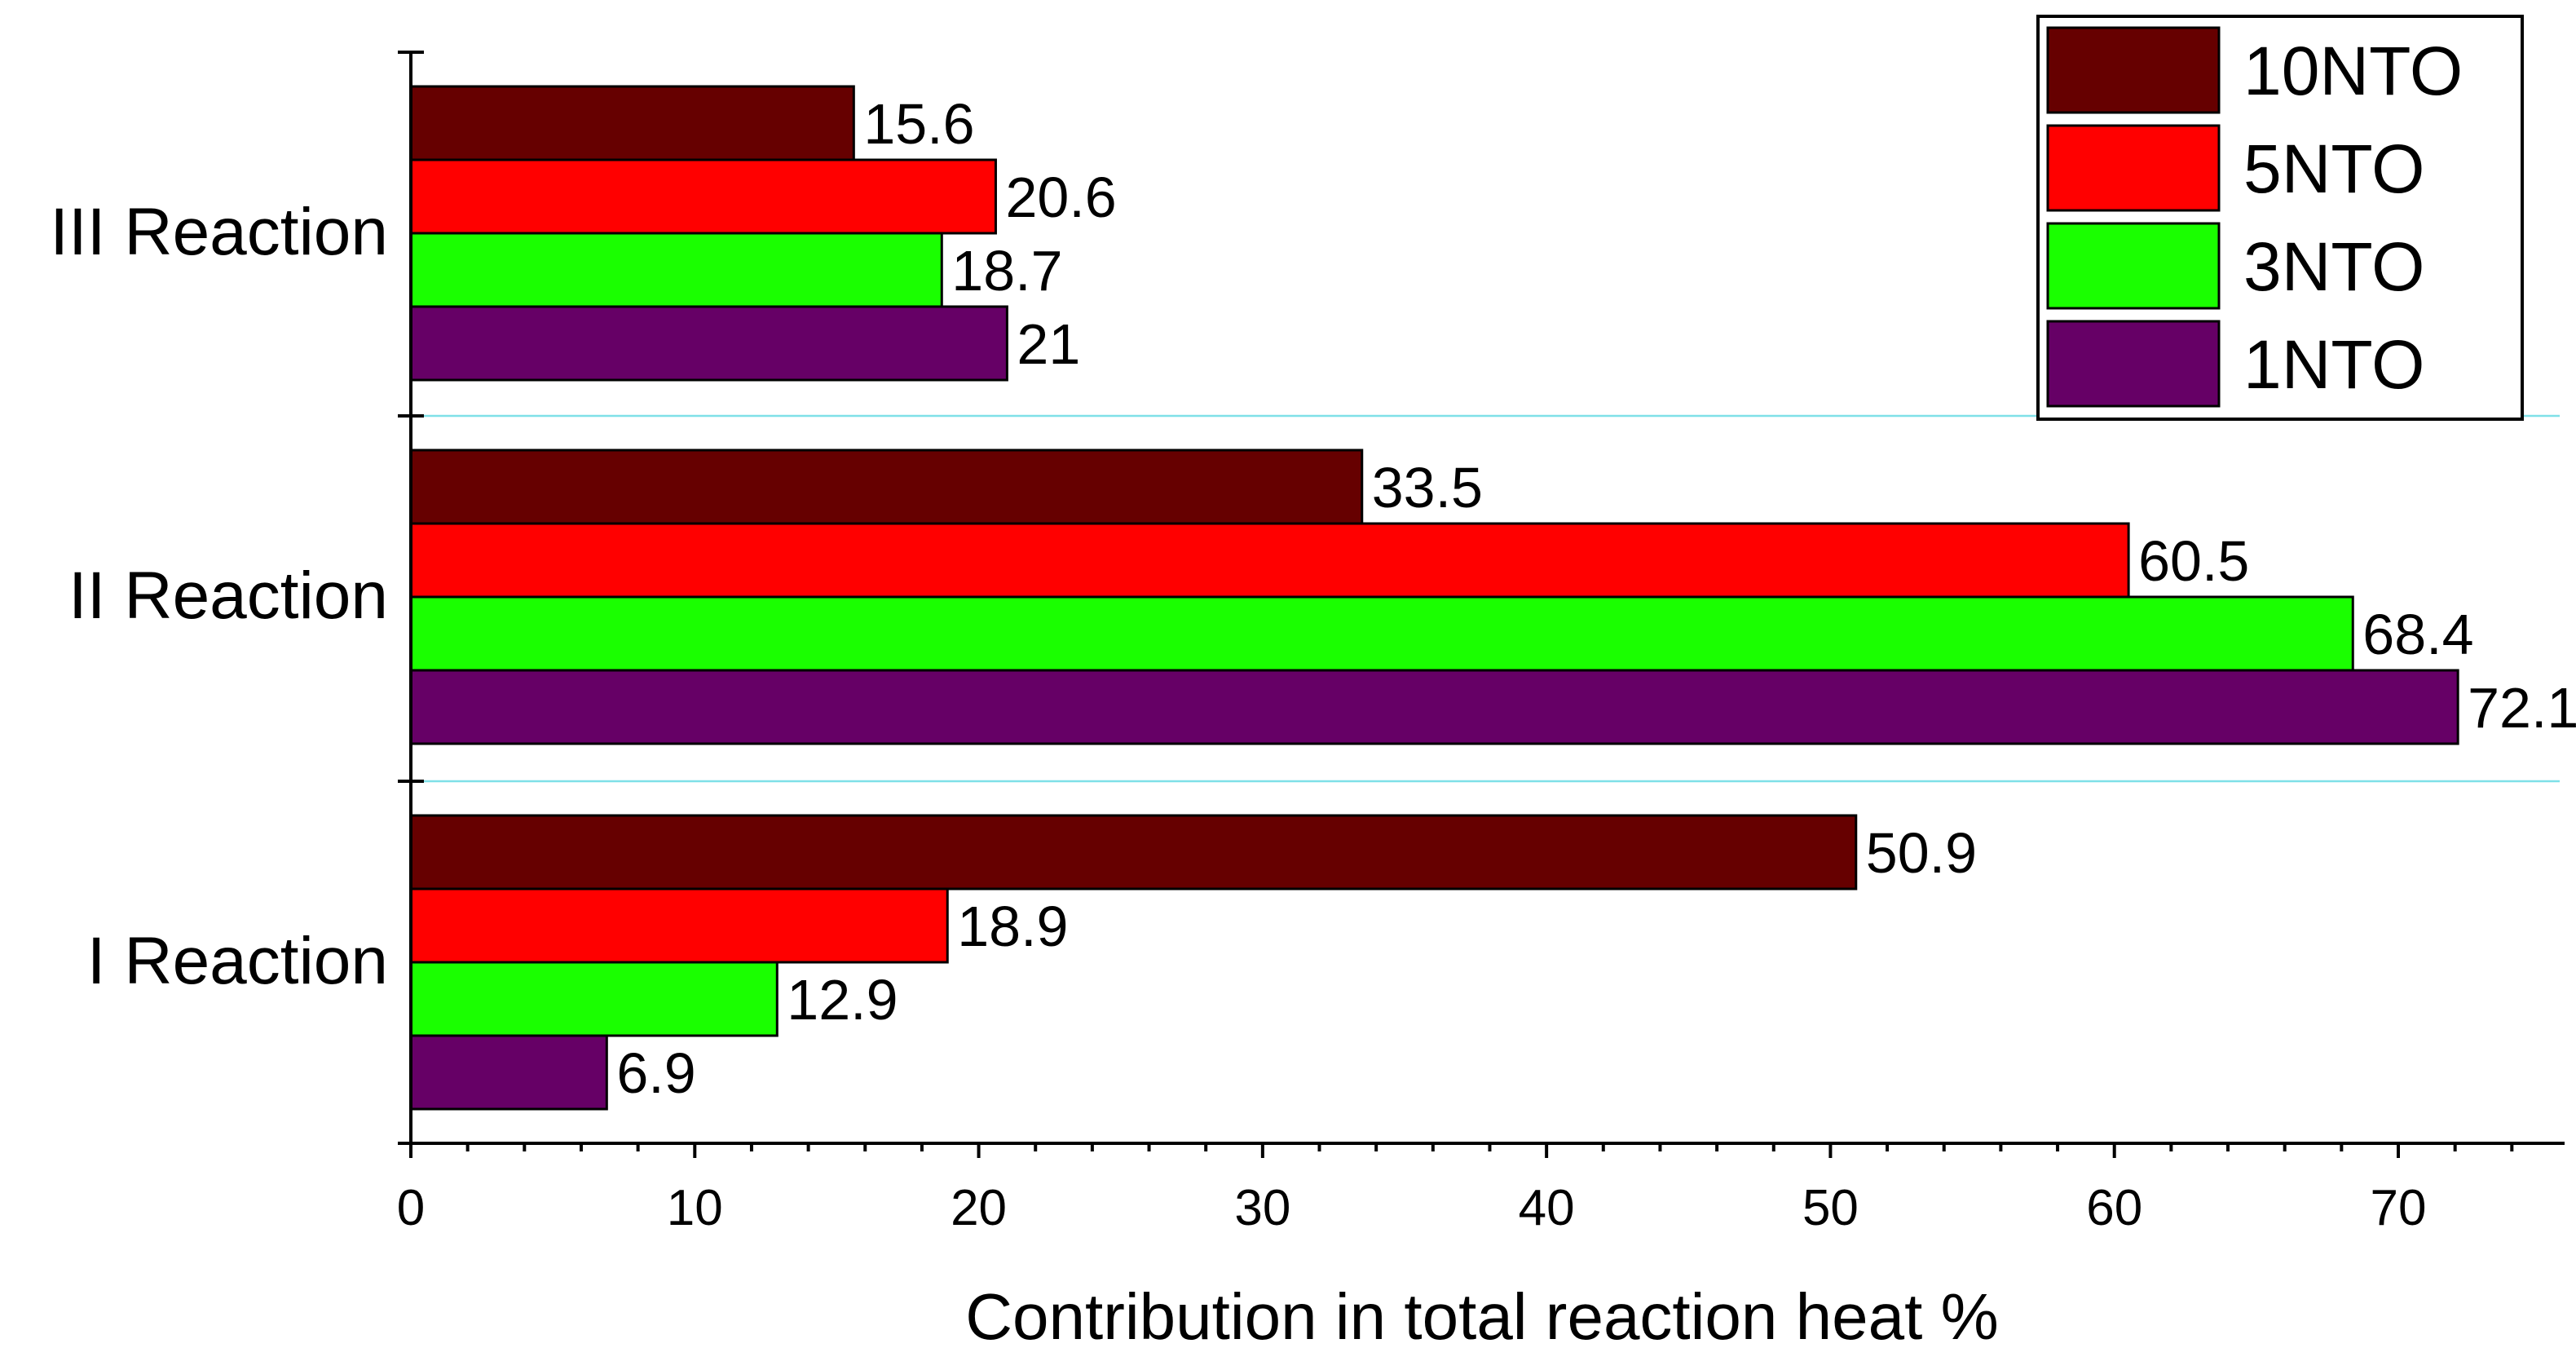  What do you see at coordinates (2334, 168) in the screenshot?
I see `legend-label: 5NTO` at bounding box center [2334, 168].